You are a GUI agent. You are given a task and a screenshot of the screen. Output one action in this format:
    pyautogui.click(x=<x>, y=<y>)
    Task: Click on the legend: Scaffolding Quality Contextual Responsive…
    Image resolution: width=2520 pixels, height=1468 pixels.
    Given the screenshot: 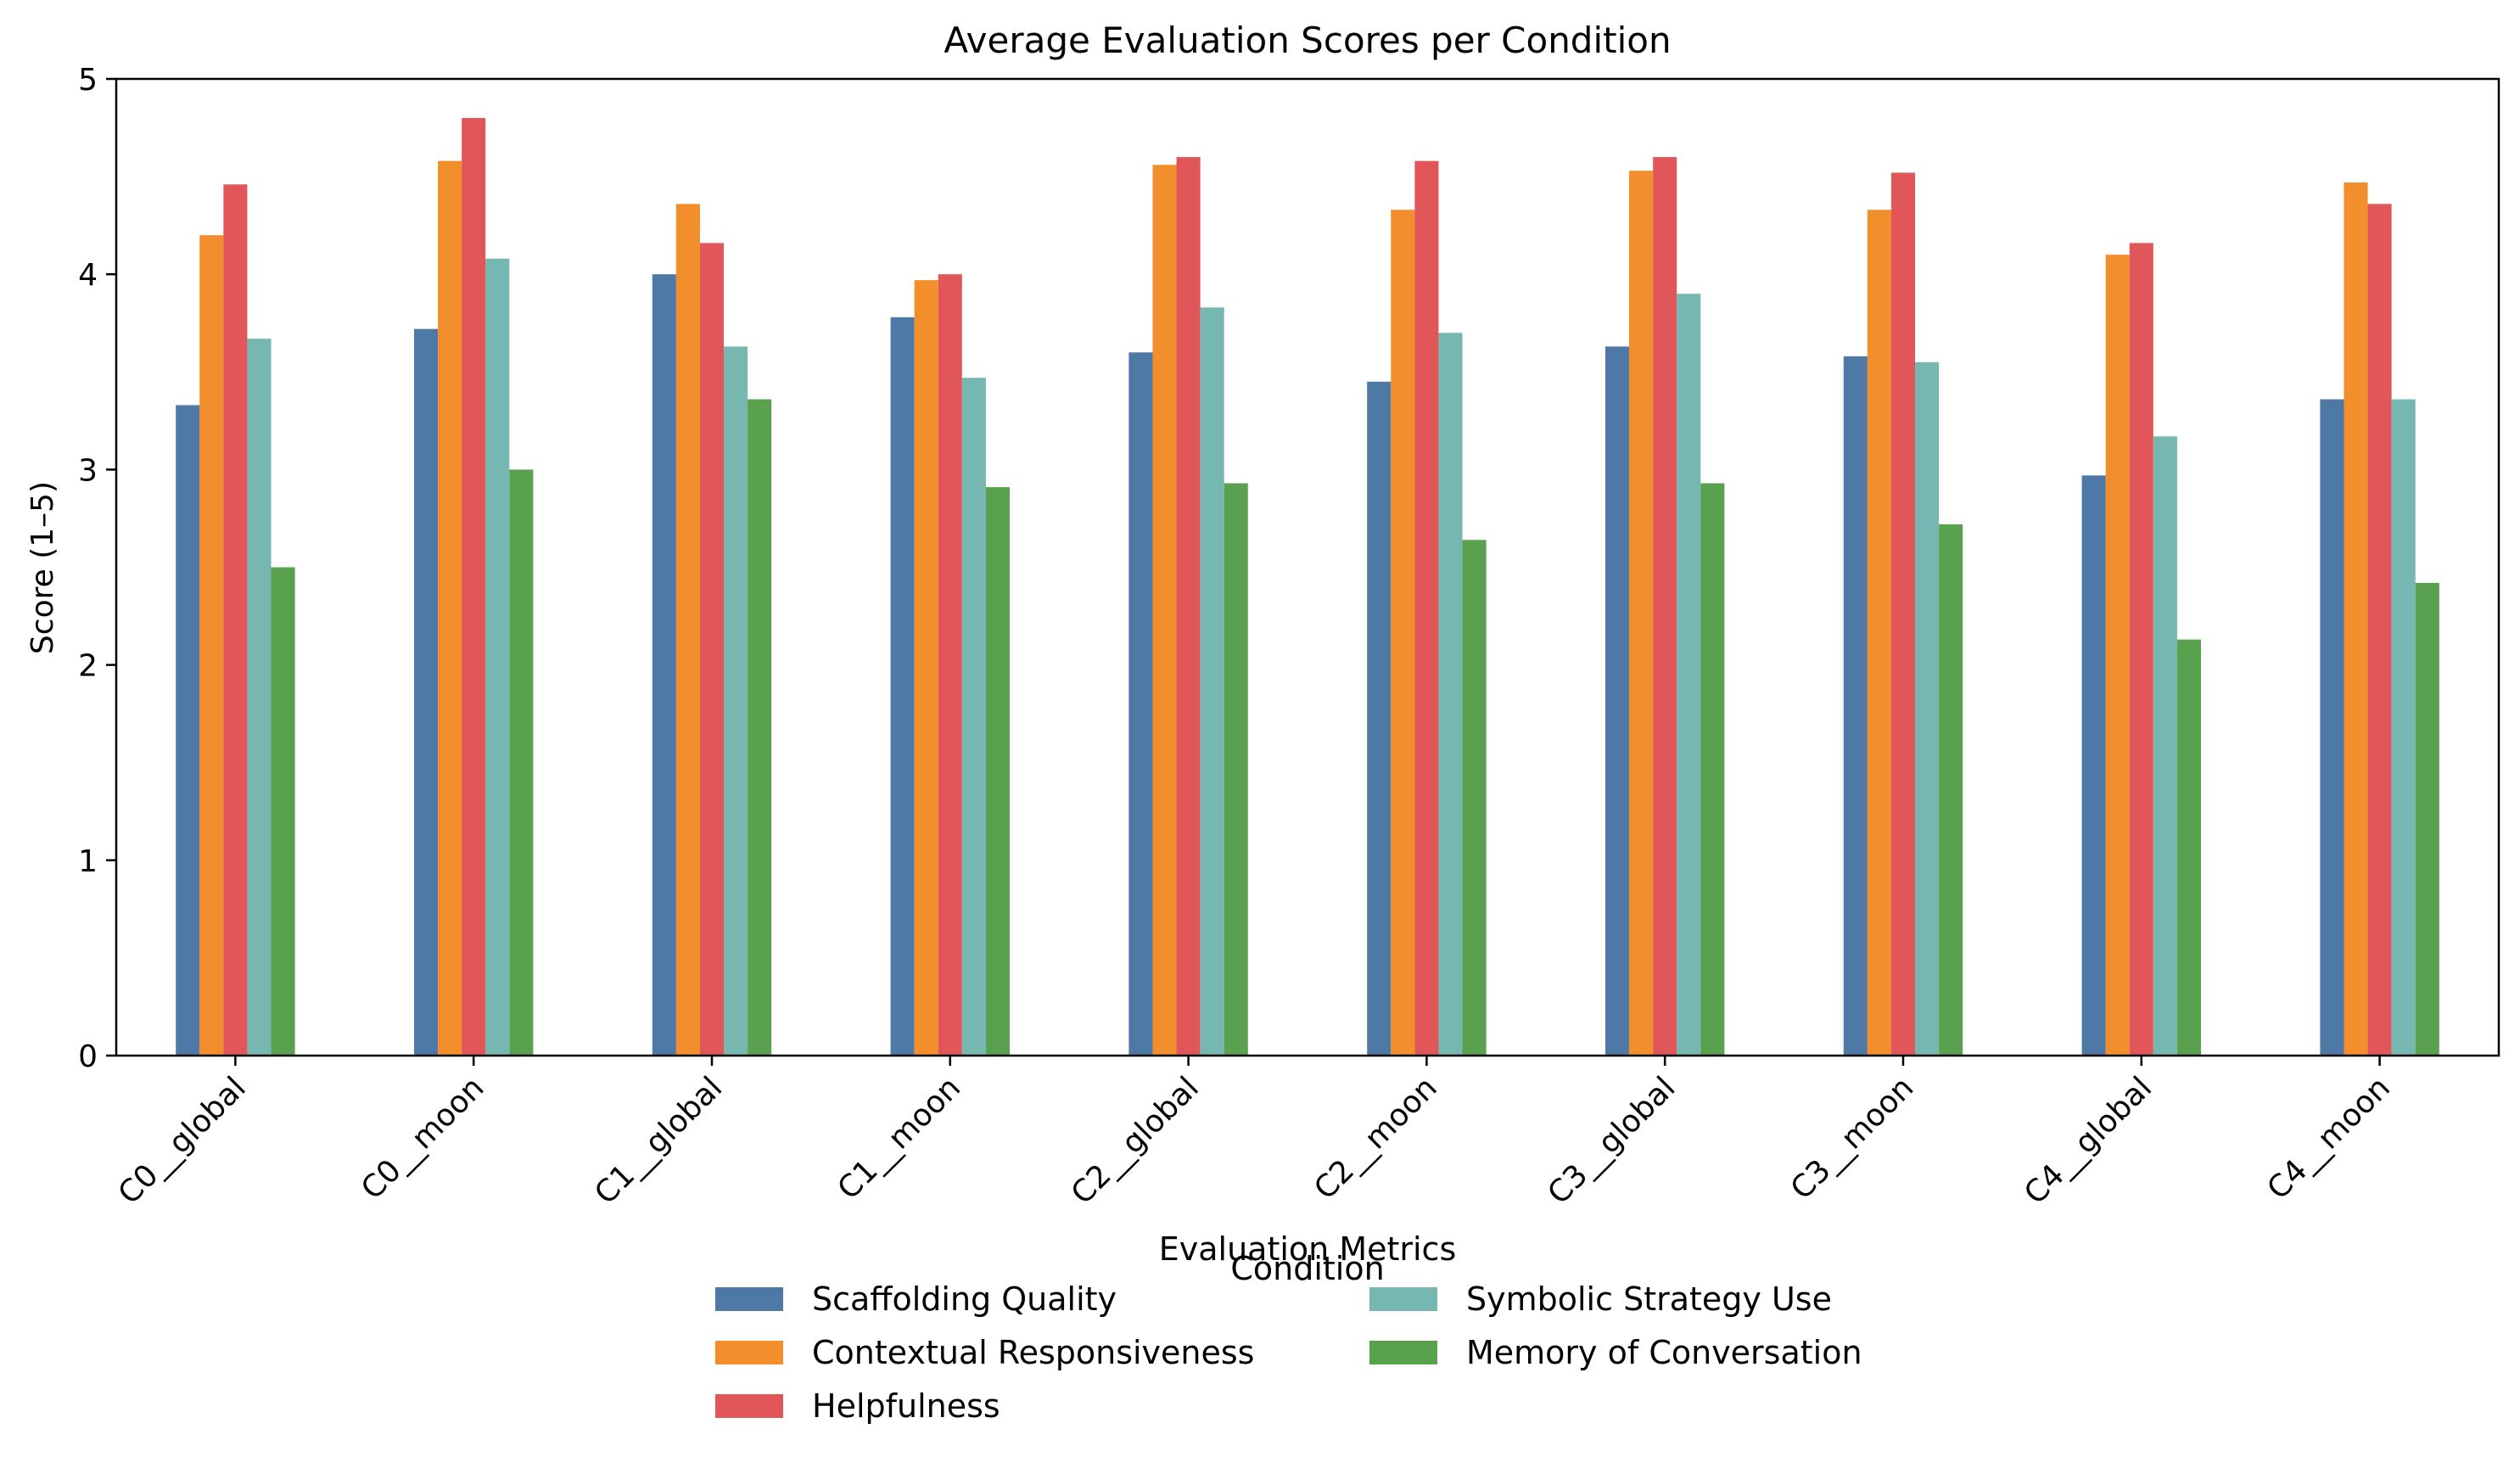 What is the action you would take?
    pyautogui.click(x=1288, y=1352)
    